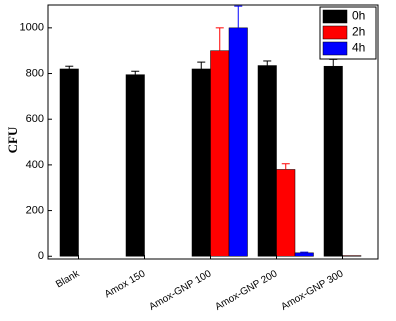 The height and width of the screenshot is (321, 396). I want to click on legend-label: 0h, so click(358, 16).